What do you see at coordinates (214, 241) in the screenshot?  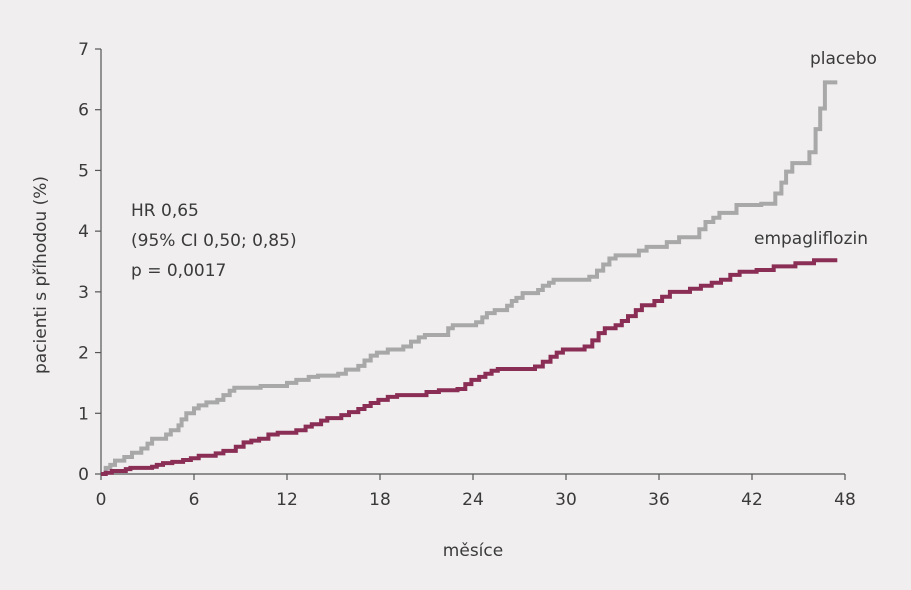 I see `hr-annotation-line-2: (95% CI 0,50; 0,85)` at bounding box center [214, 241].